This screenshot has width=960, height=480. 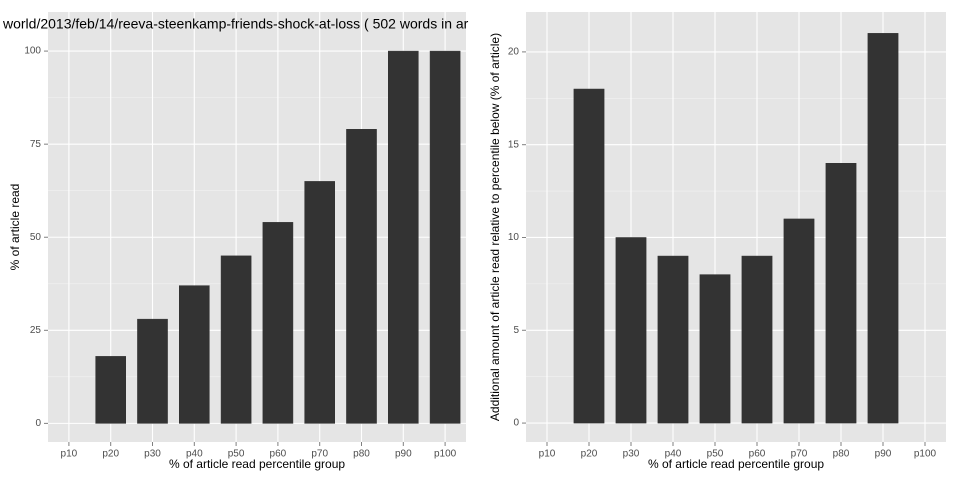 What do you see at coordinates (32, 51) in the screenshot?
I see `y-tick-label: 100` at bounding box center [32, 51].